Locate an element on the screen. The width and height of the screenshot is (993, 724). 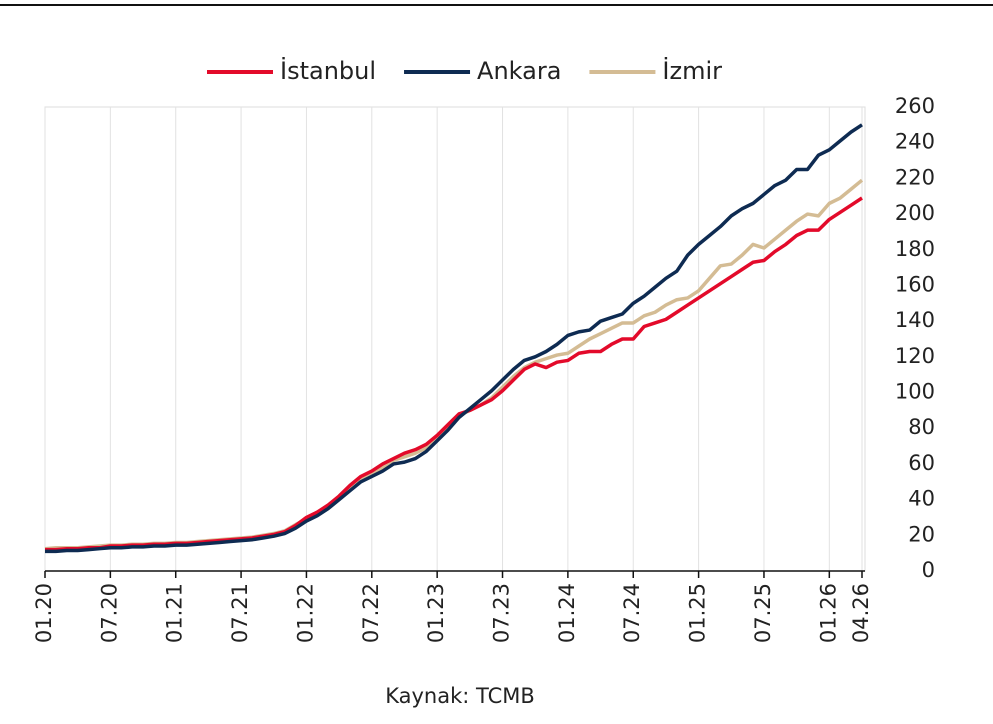
x-tick-label: 01.22 is located at coordinates (305, 613).